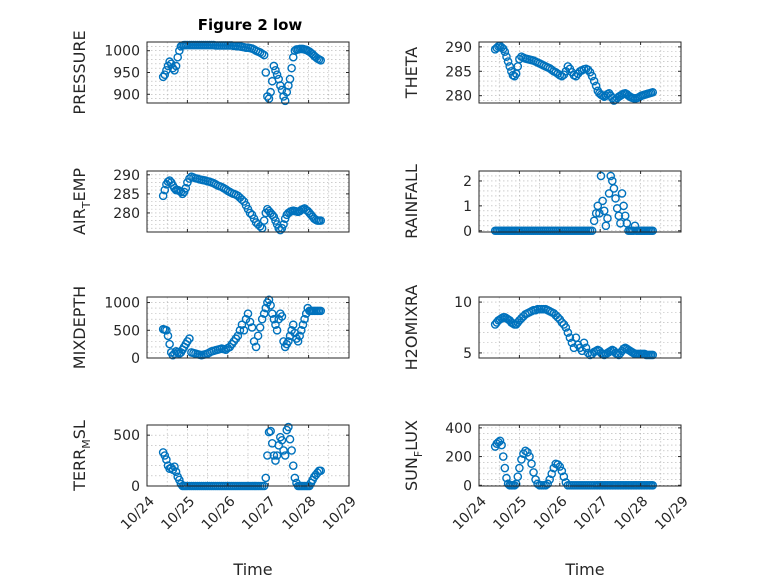  Describe the element at coordinates (458, 72) in the screenshot. I see `y-tick-label: 285` at that location.